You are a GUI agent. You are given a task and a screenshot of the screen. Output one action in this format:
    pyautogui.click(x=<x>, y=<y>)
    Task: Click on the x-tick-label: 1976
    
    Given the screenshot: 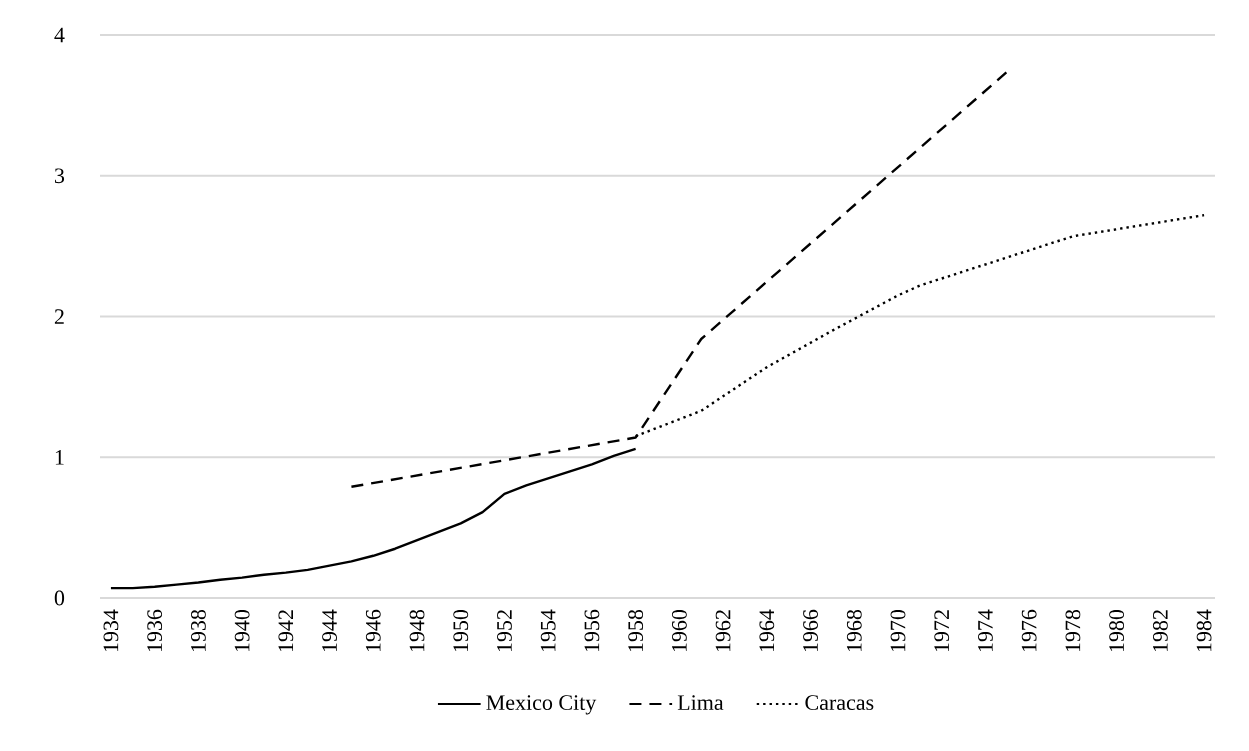 What is the action you would take?
    pyautogui.click(x=1029, y=630)
    